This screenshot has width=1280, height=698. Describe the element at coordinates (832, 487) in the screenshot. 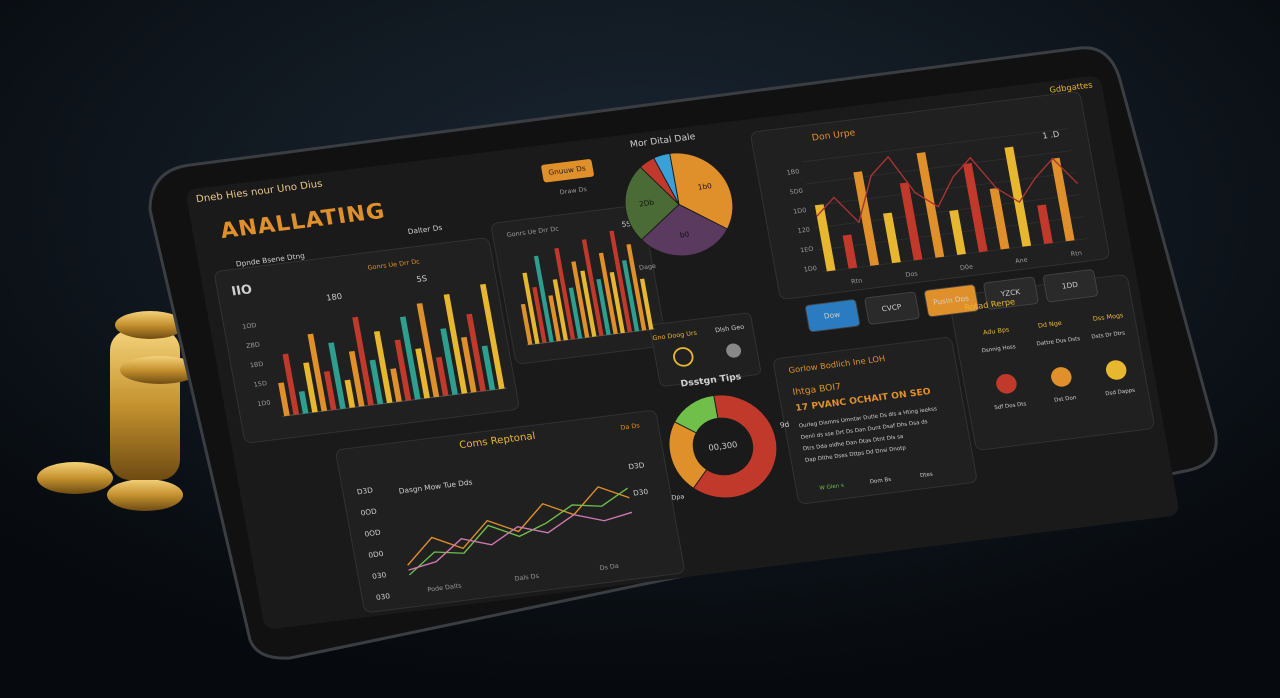

I see `label: W Glen s` at that location.